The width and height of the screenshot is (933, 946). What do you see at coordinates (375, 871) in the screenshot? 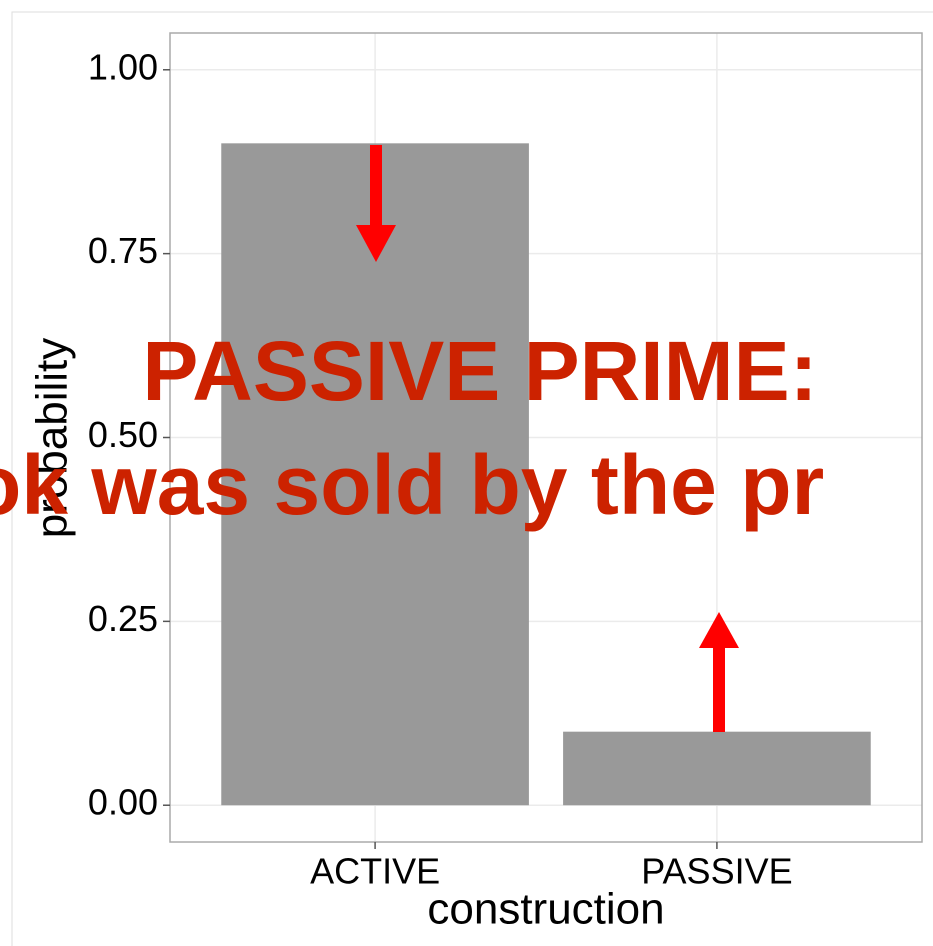
I see `x-tick-label: ACTIVE` at bounding box center [375, 871].